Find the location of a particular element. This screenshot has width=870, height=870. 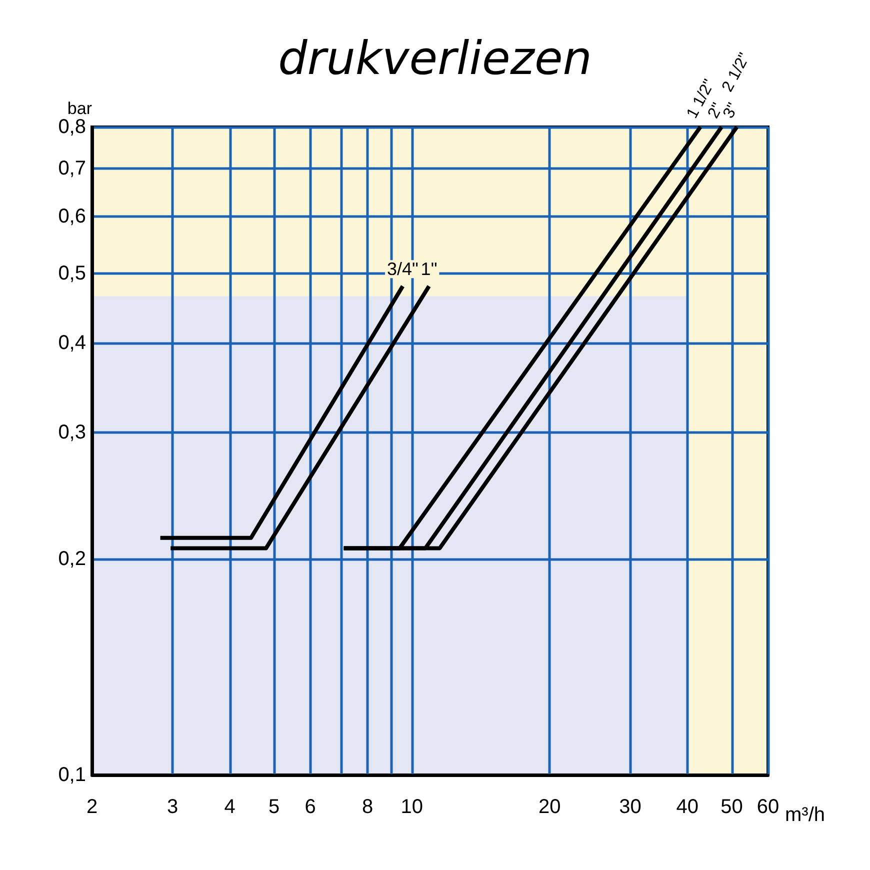

y-tick-label: 0,3 is located at coordinates (72, 433).